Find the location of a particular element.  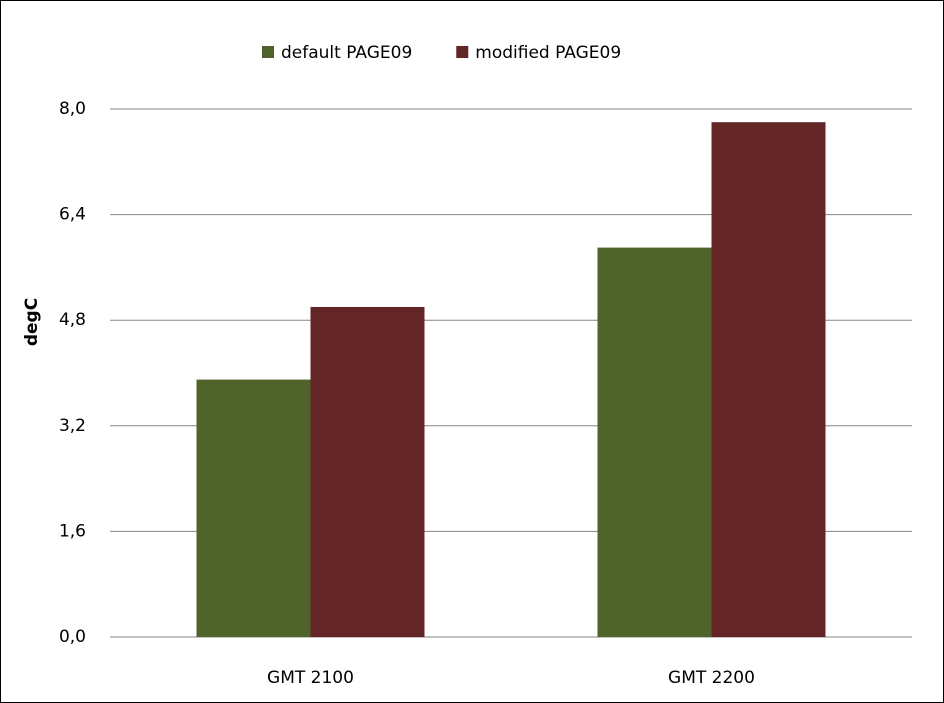

legend-label: default PAGE09 is located at coordinates (346, 53).